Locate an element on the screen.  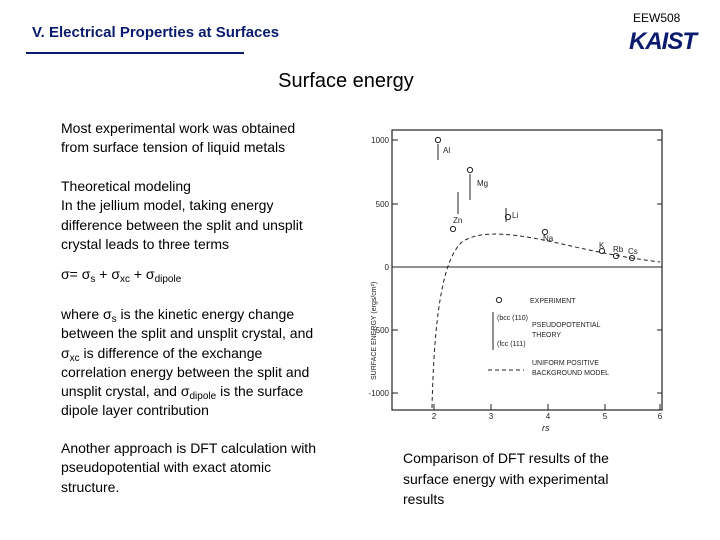
caption-line: results is located at coordinates (424, 499).